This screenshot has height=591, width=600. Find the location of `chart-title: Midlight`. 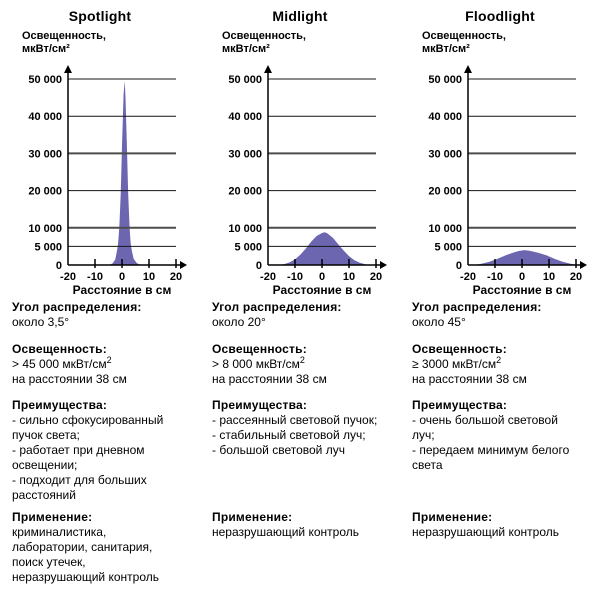

chart-title: Midlight is located at coordinates (300, 16).